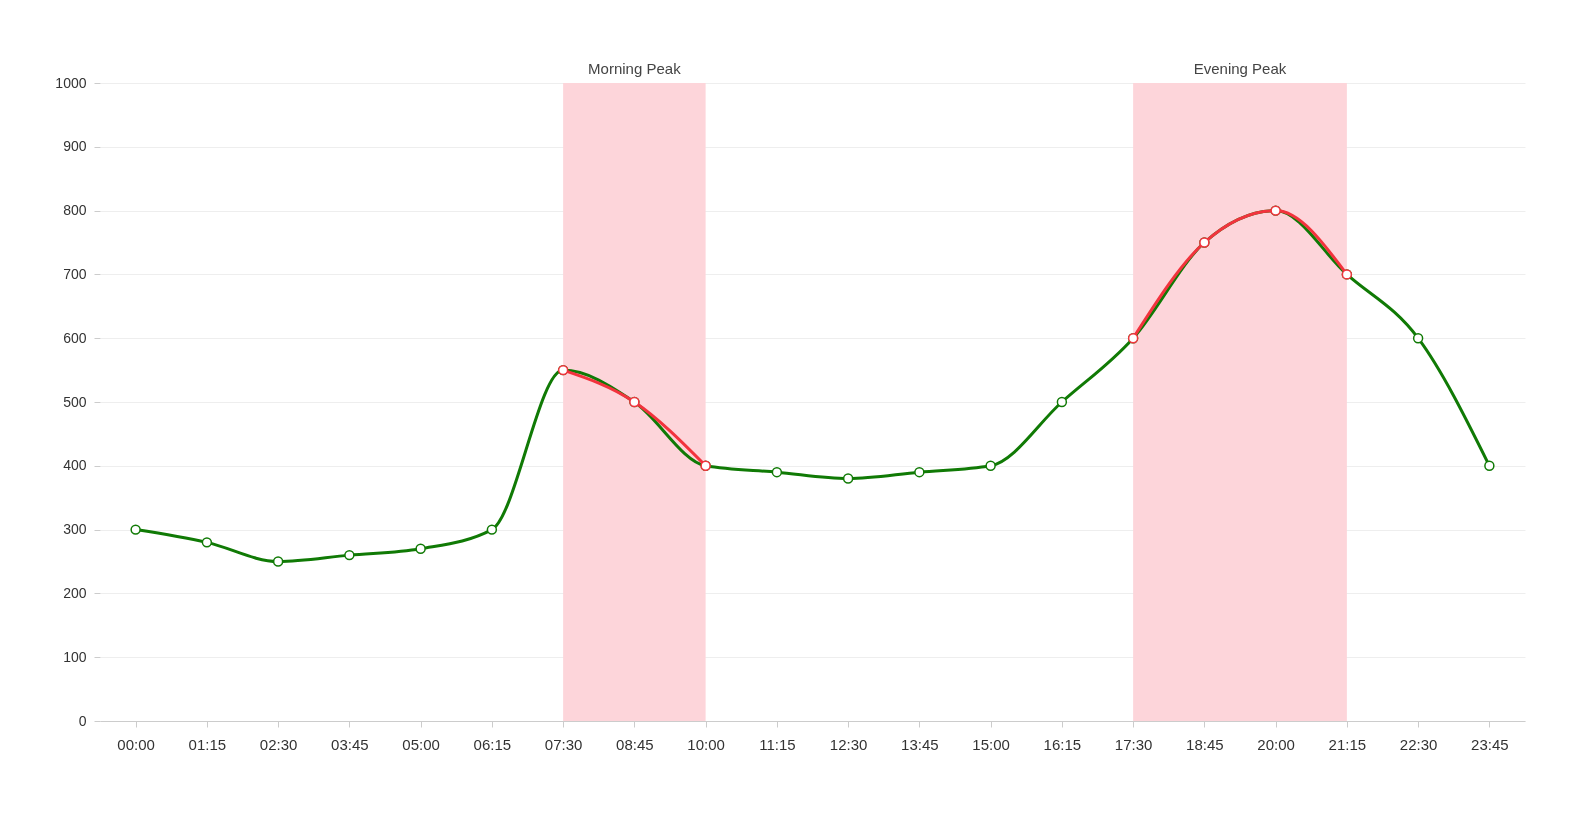 The height and width of the screenshot is (830, 1596). What do you see at coordinates (848, 744) in the screenshot?
I see `x-tick-label: 12:30` at bounding box center [848, 744].